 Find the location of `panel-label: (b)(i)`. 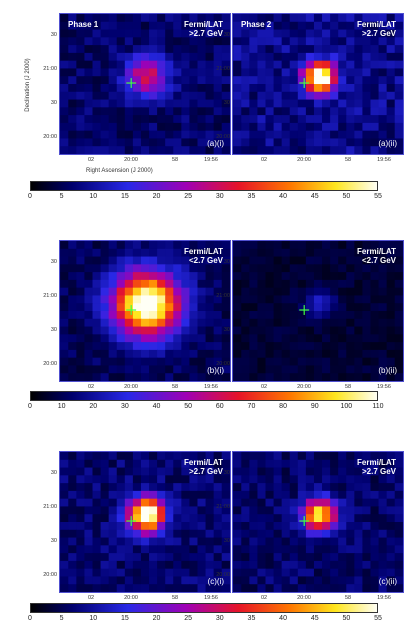

panel-label: (b)(i) is located at coordinates (215, 370).